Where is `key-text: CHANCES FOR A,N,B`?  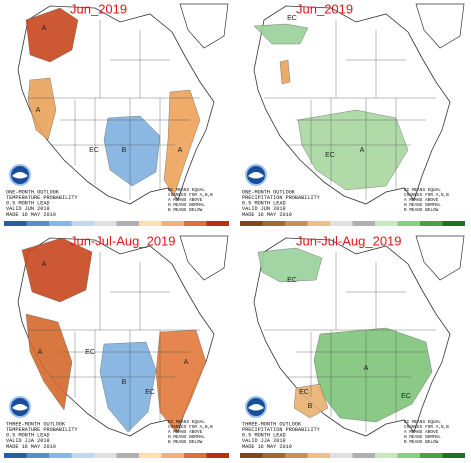 key-text: CHANCES FOR A,N,B is located at coordinates (426, 427).